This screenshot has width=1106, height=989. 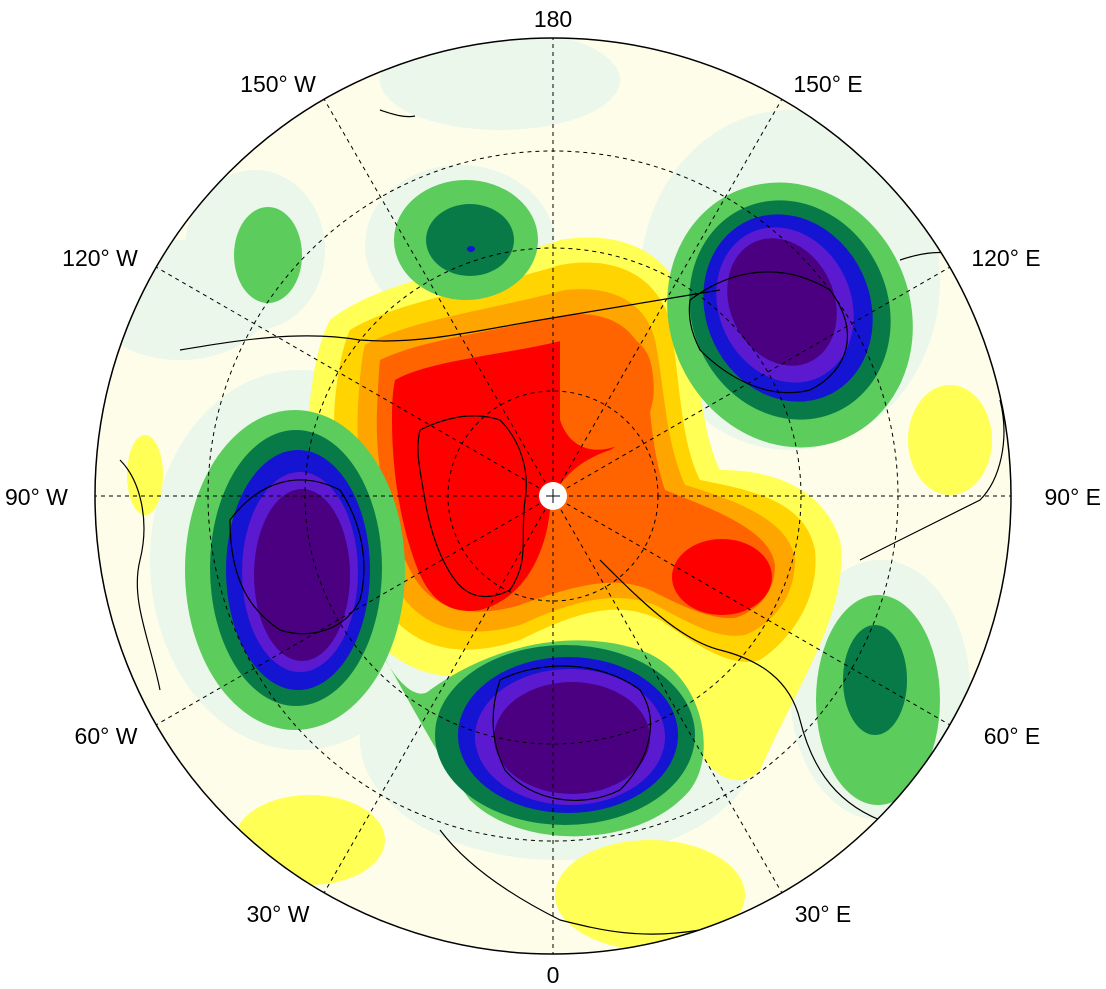 I want to click on negative-anomaly-europe, so click(x=542, y=738).